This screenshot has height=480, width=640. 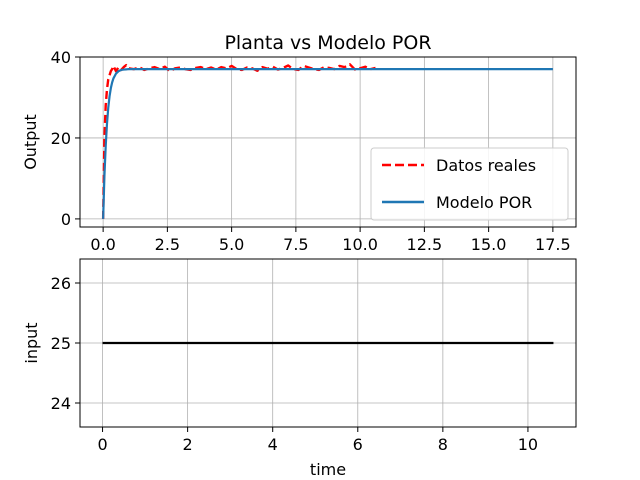 I want to click on top-x-tick-label: 5.0, so click(x=231, y=244).